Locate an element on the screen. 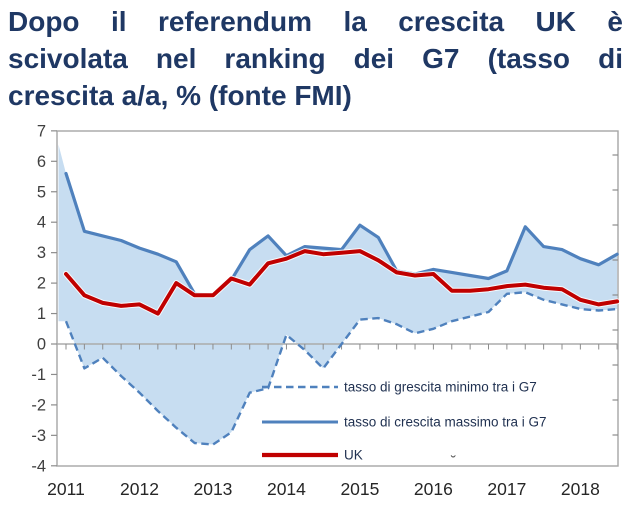 Image resolution: width=633 pixels, height=528 pixels. y-tick-label: 7 is located at coordinates (41, 131).